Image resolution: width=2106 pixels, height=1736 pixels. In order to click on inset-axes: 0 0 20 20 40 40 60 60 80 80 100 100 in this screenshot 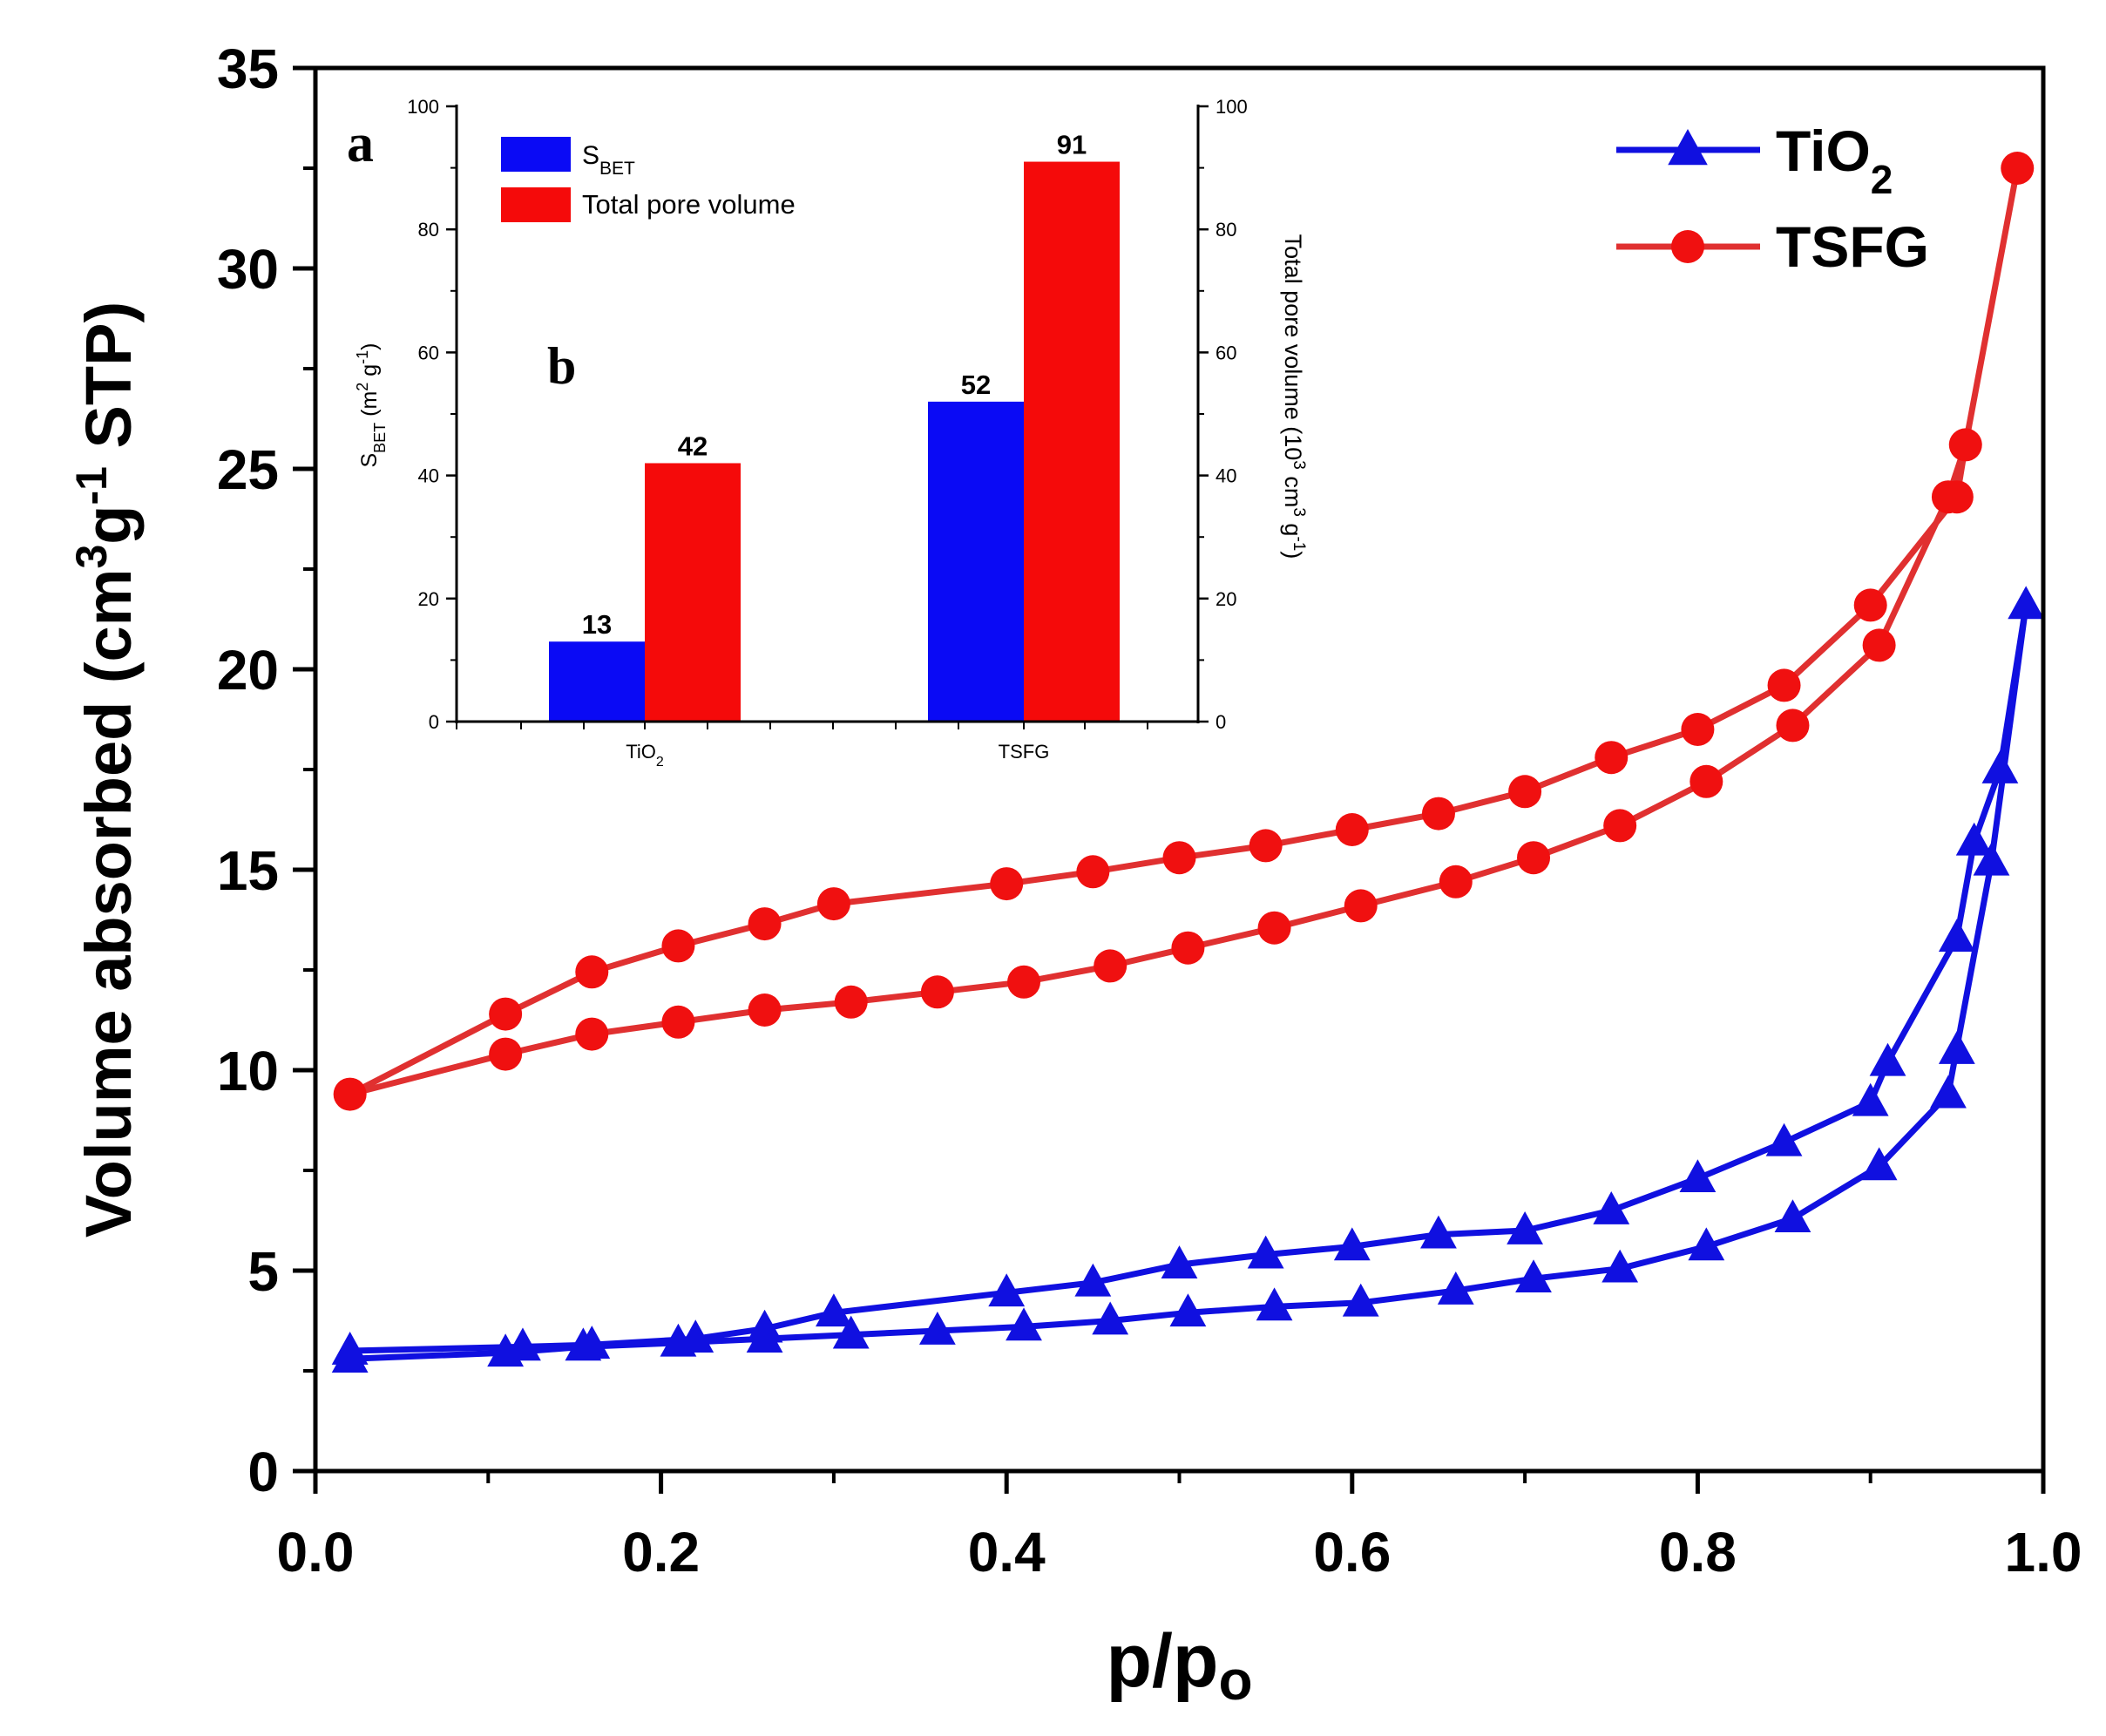, I will do `click(827, 414)`.